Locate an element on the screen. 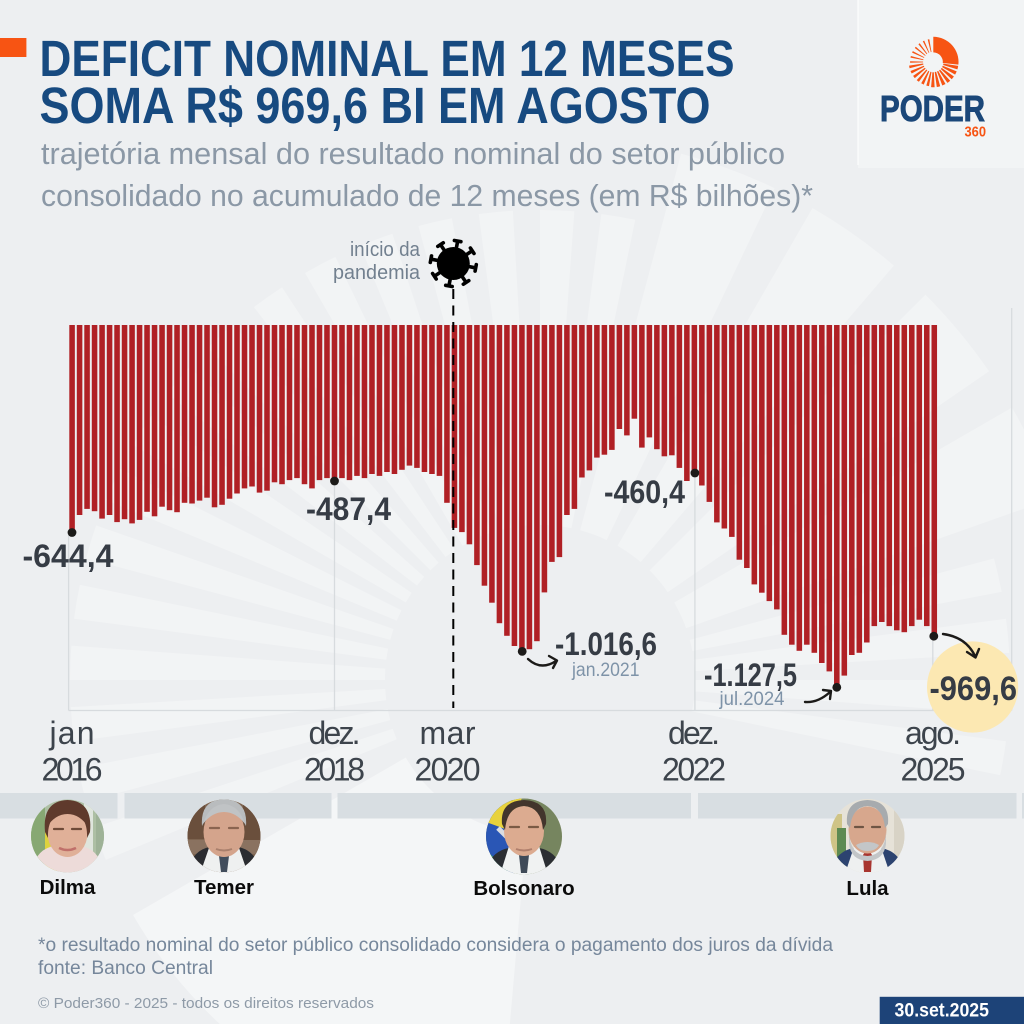 The height and width of the screenshot is (1024, 1024). svg-text: 2018 is located at coordinates (334, 770).